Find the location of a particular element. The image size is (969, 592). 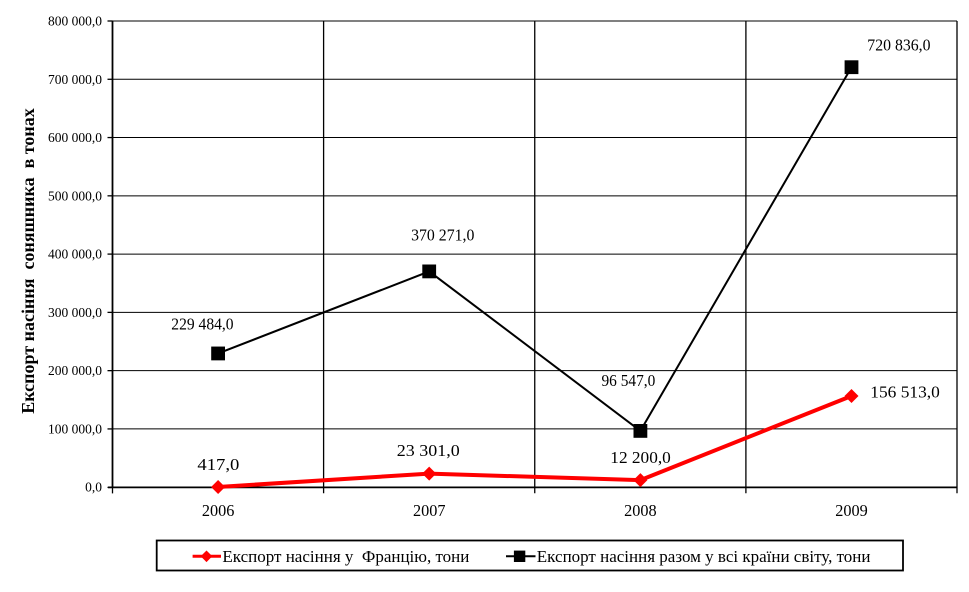

svg-text: 2007 is located at coordinates (429, 510).